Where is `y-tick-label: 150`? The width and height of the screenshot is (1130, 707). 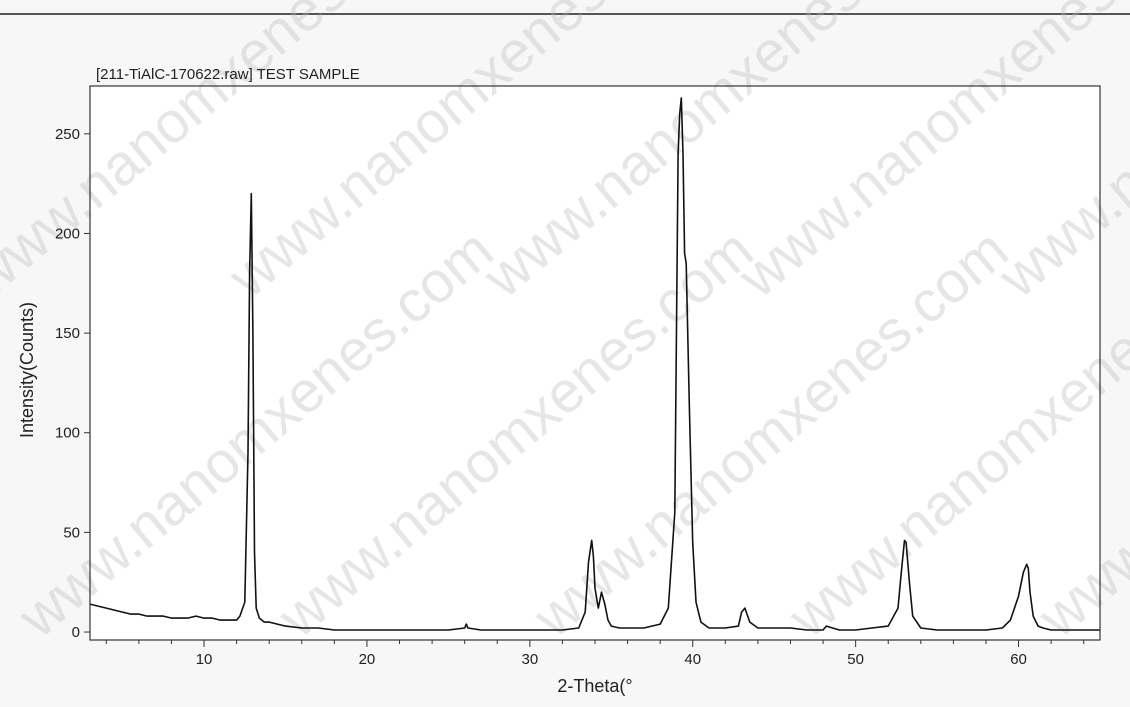
y-tick-label: 150 is located at coordinates (67, 333).